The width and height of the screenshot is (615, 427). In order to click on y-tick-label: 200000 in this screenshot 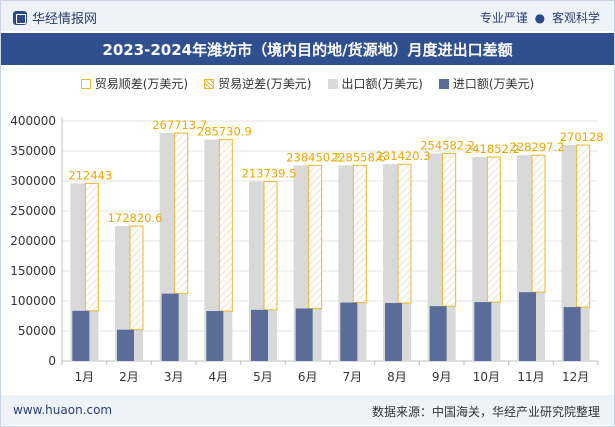, I will do `click(33, 241)`.